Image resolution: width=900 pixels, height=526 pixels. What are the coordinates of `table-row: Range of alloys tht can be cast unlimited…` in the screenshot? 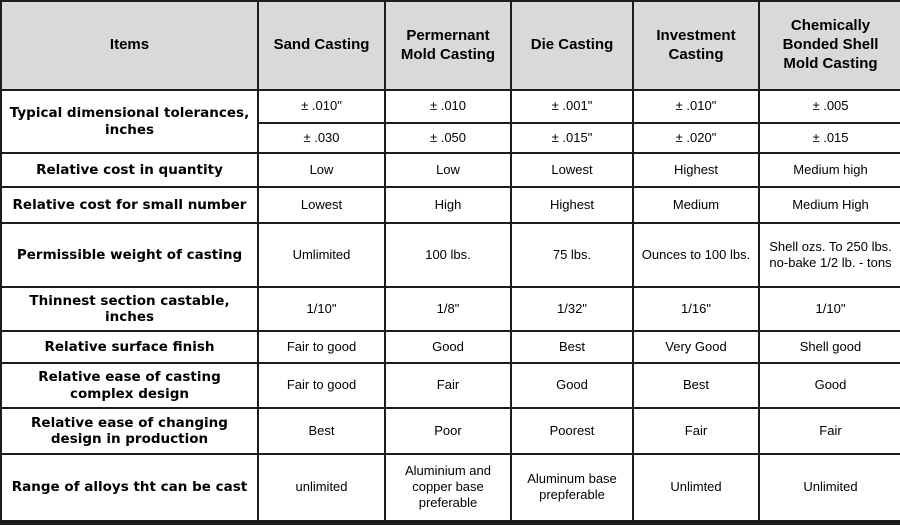 It's located at (450, 489).